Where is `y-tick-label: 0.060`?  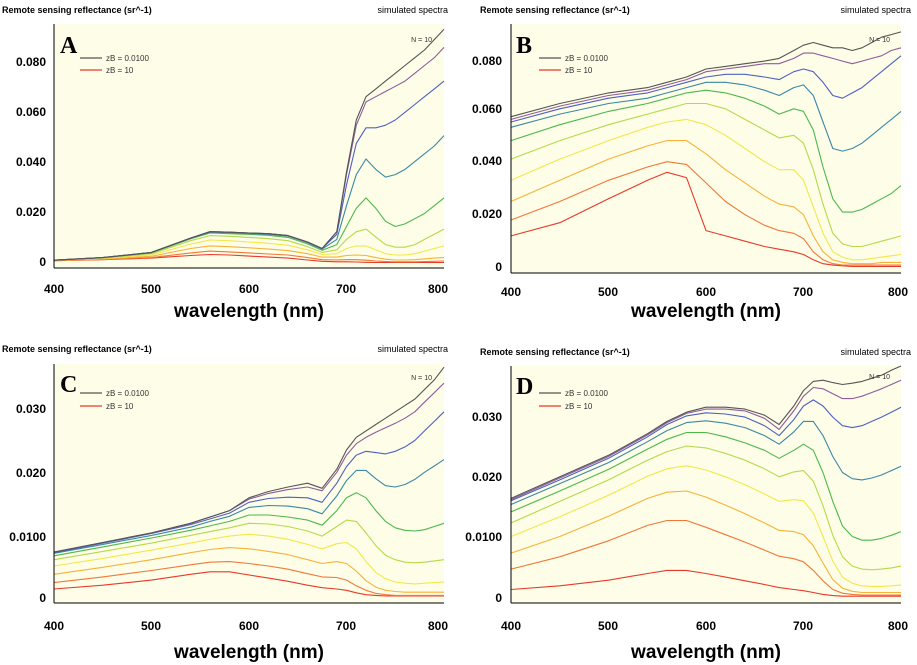 y-tick-label: 0.060 is located at coordinates (31, 112).